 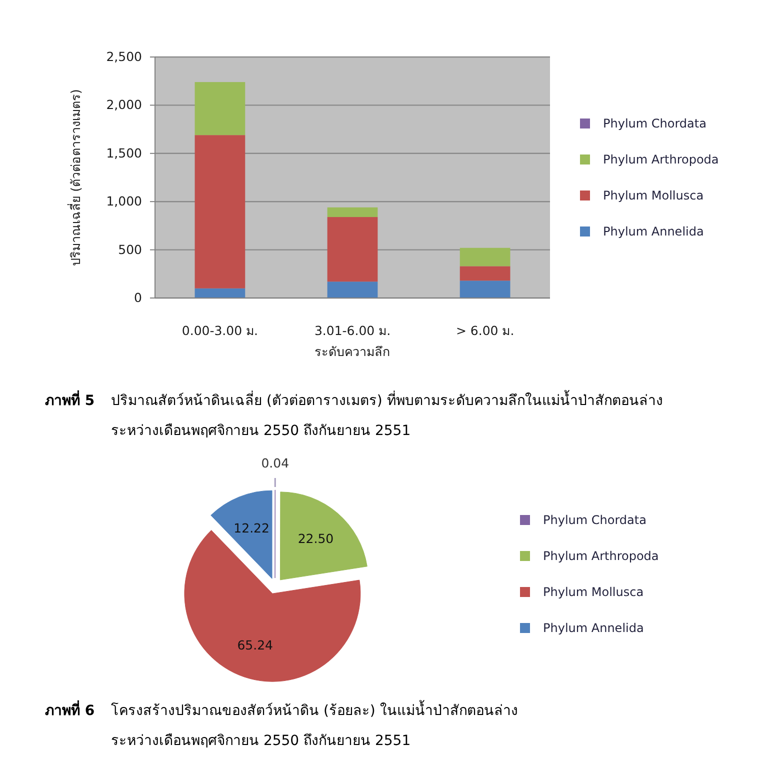 I want to click on y-tick-label: 2,500, so click(x=124, y=56).